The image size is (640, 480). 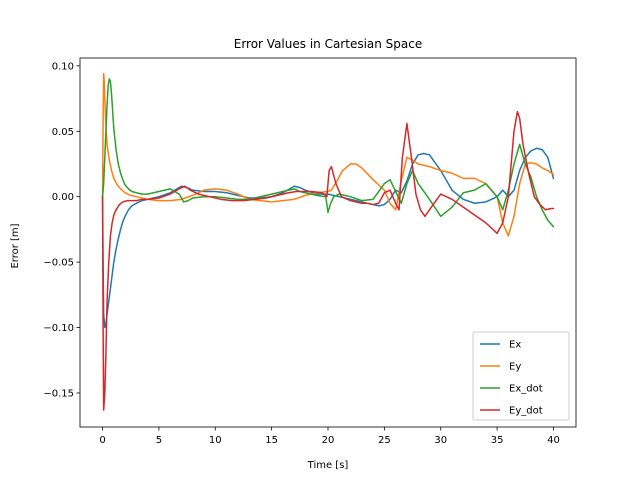 What do you see at coordinates (58, 263) in the screenshot?
I see `y-tick-label: −0.05` at bounding box center [58, 263].